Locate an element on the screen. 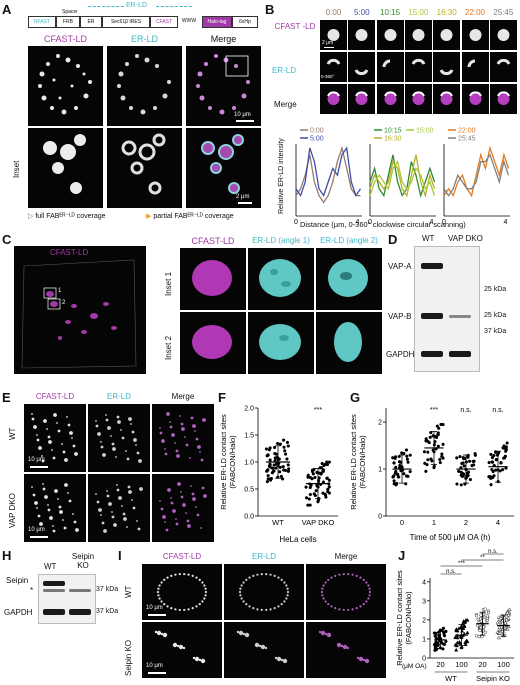  b-legend-text-2-1: 25:45 is located at coordinates (467, 139).